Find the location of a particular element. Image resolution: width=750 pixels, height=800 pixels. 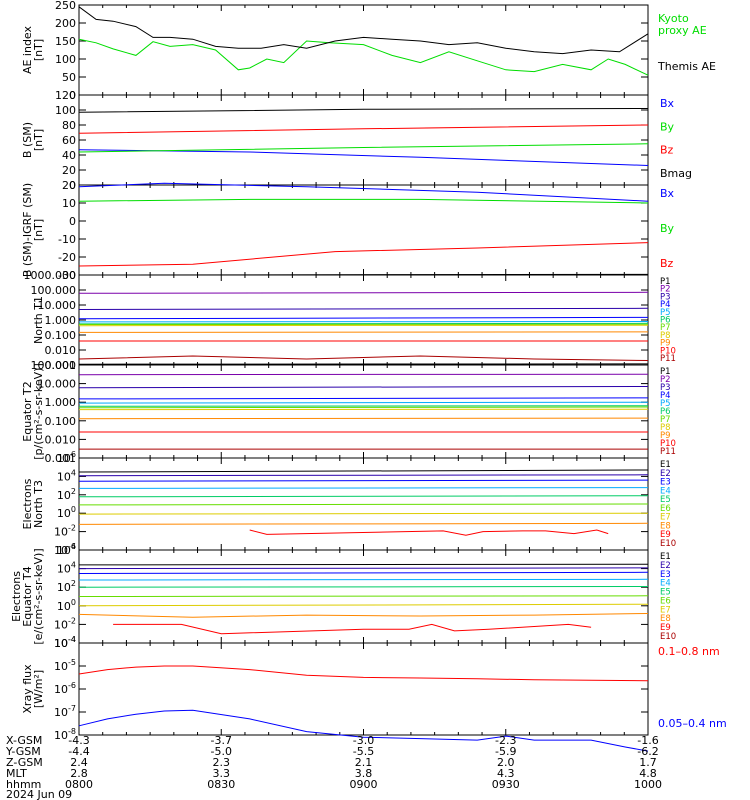

legend-label: Themis AE is located at coordinates (686, 66).